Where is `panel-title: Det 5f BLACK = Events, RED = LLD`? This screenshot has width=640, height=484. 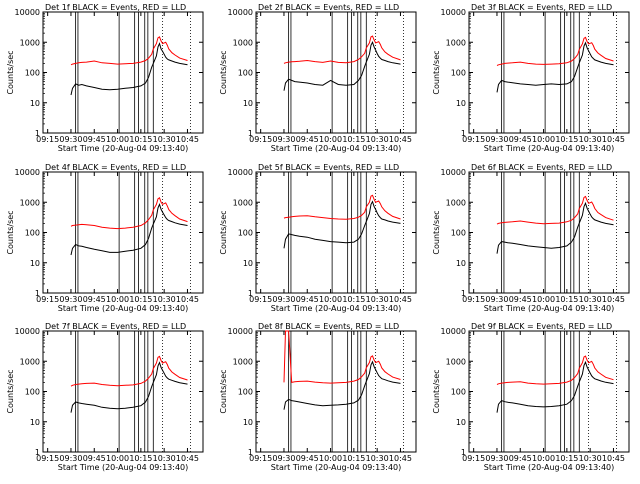
panel-title: Det 5f BLACK = Events, RED = LLD is located at coordinates (328, 167).